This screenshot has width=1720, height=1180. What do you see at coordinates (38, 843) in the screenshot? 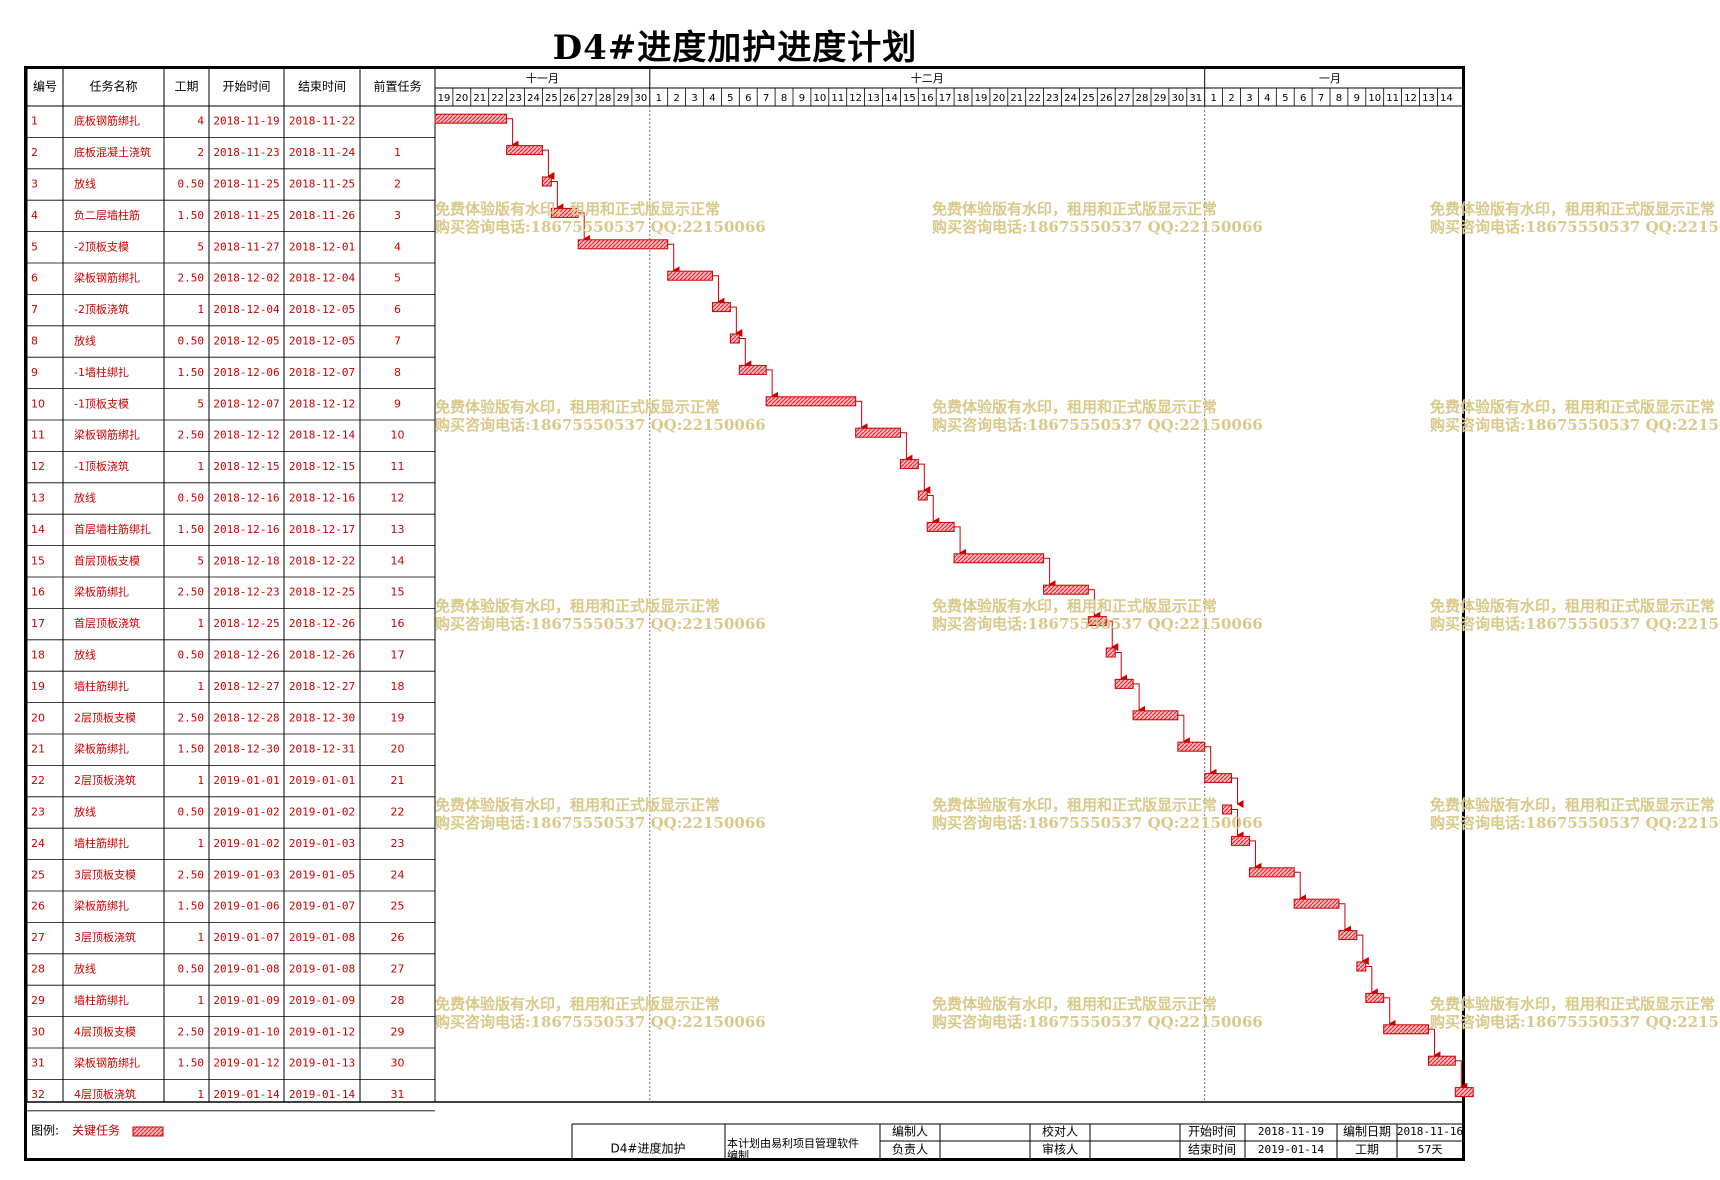
I see `row-id: 24` at bounding box center [38, 843].